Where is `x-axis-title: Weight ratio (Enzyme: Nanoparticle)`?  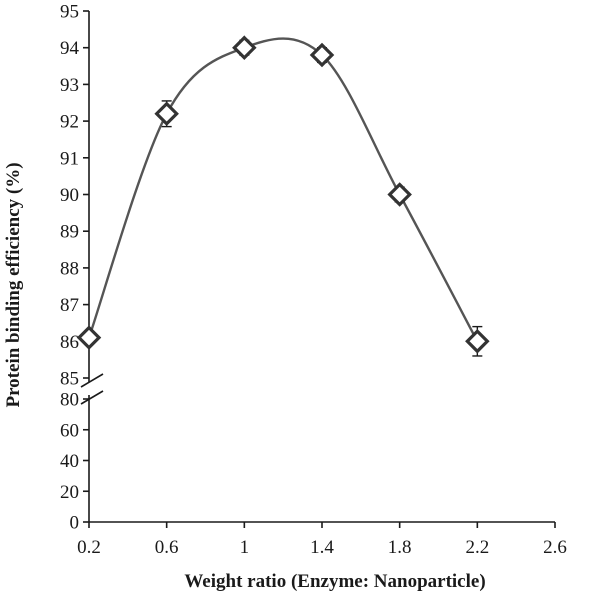
x-axis-title: Weight ratio (Enzyme: Nanoparticle) is located at coordinates (334, 581).